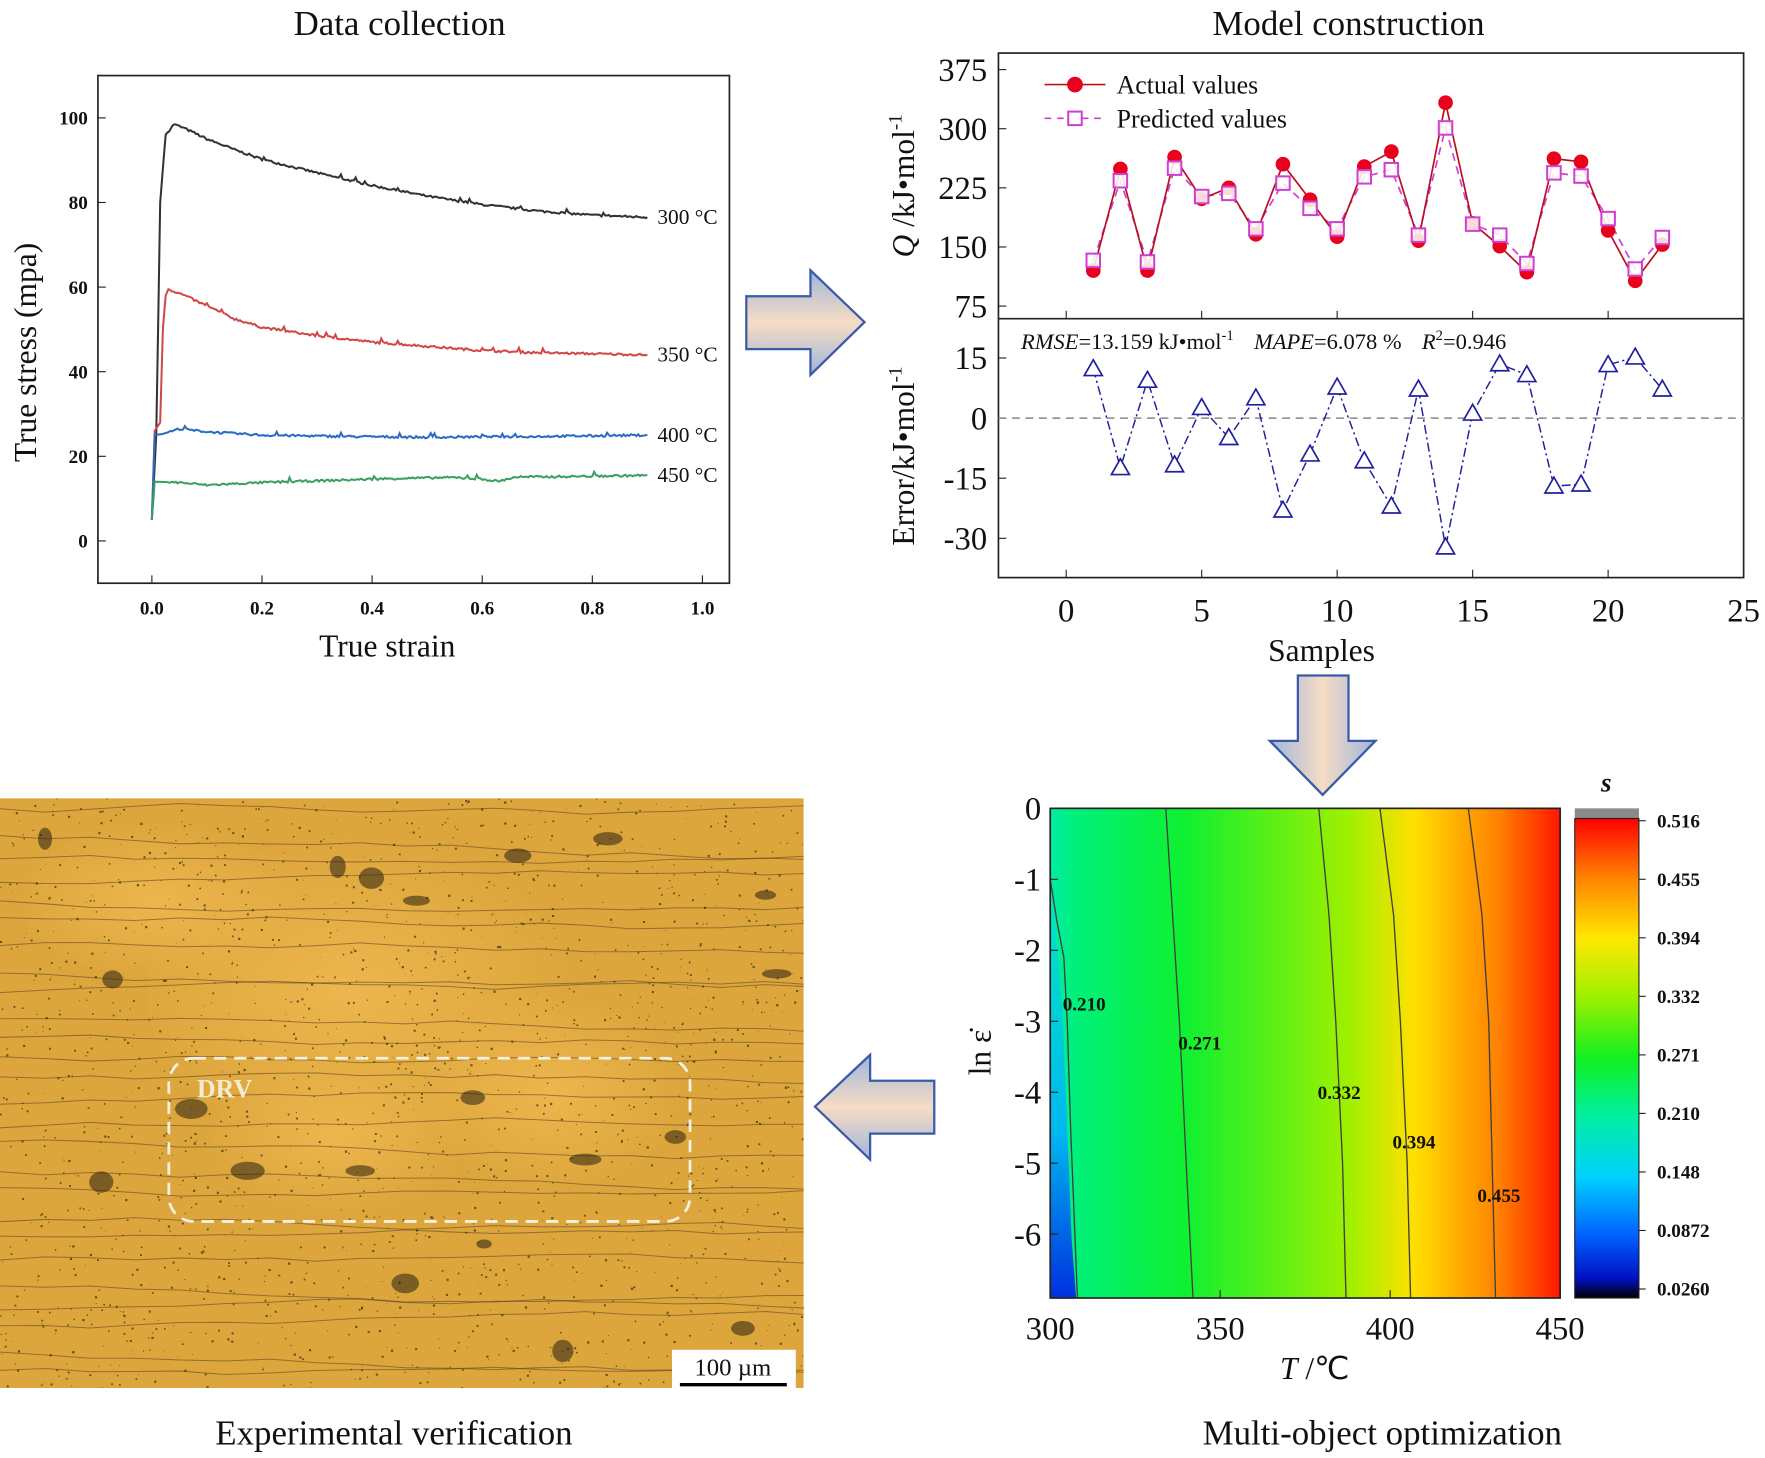 The height and width of the screenshot is (1458, 1765). Describe the element at coordinates (687, 435) in the screenshot. I see `series-label: 400 °C` at that location.